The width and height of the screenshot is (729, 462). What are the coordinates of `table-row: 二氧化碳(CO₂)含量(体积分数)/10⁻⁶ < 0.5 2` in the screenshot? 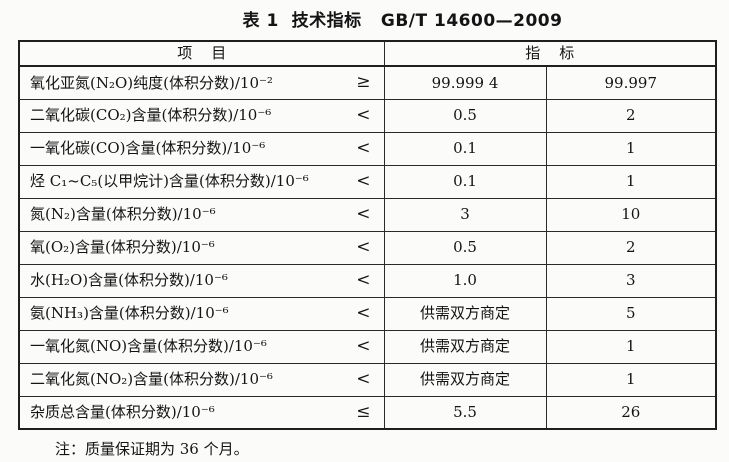 It's located at (367, 115).